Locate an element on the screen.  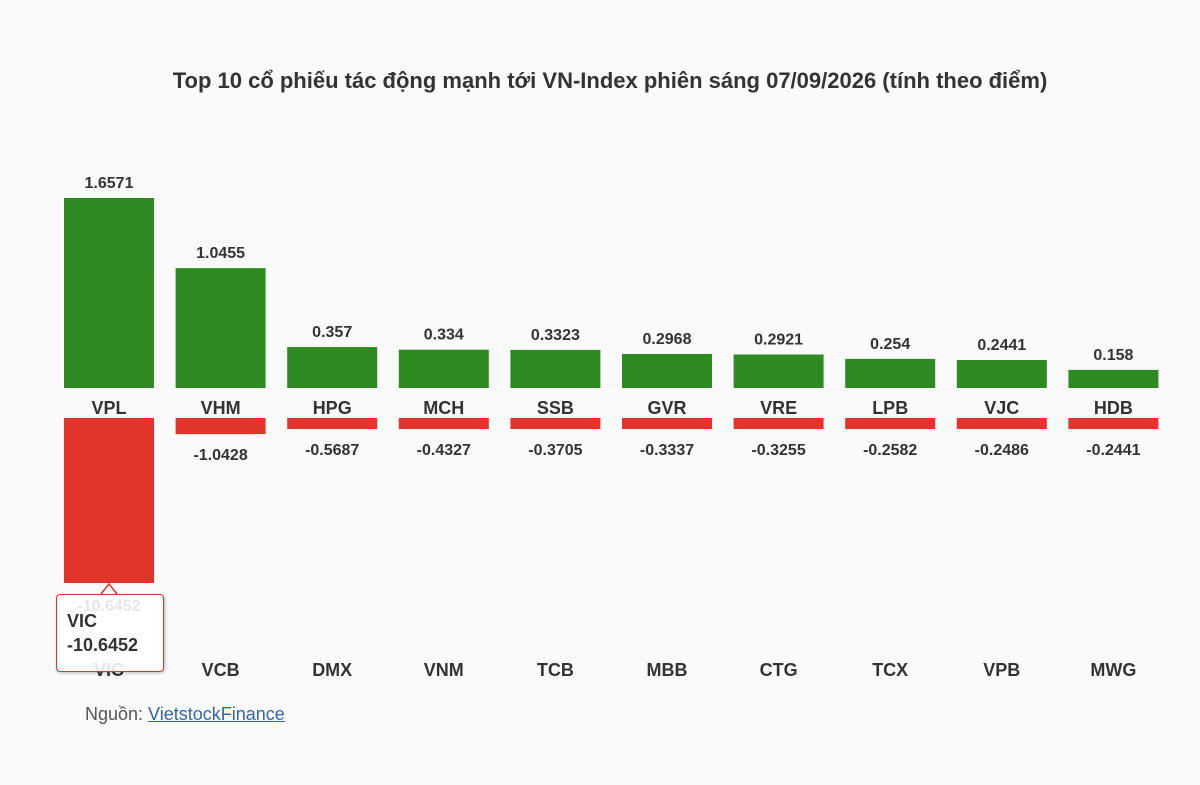
negative-value-label: -0.3337 is located at coordinates (667, 450).